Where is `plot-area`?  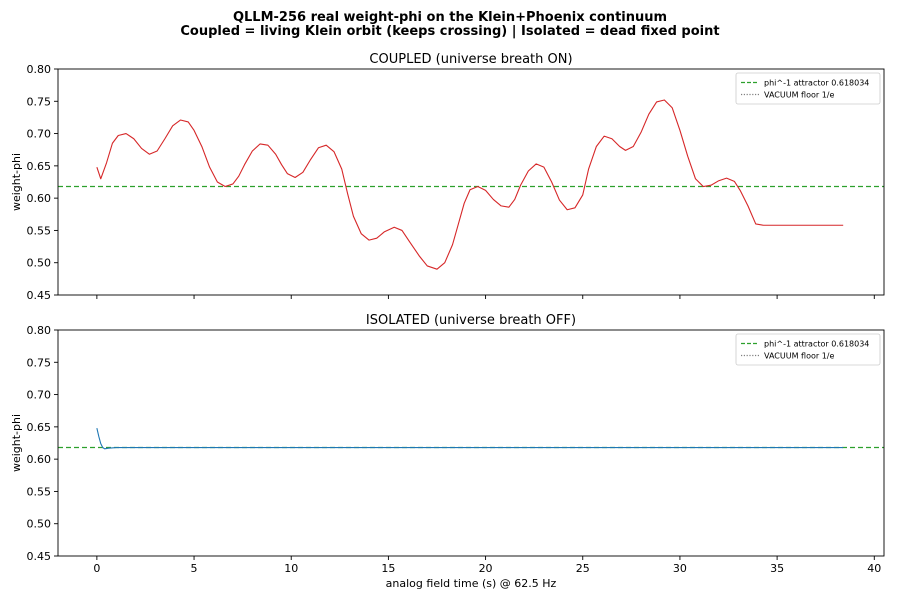
plot-area is located at coordinates (471, 439).